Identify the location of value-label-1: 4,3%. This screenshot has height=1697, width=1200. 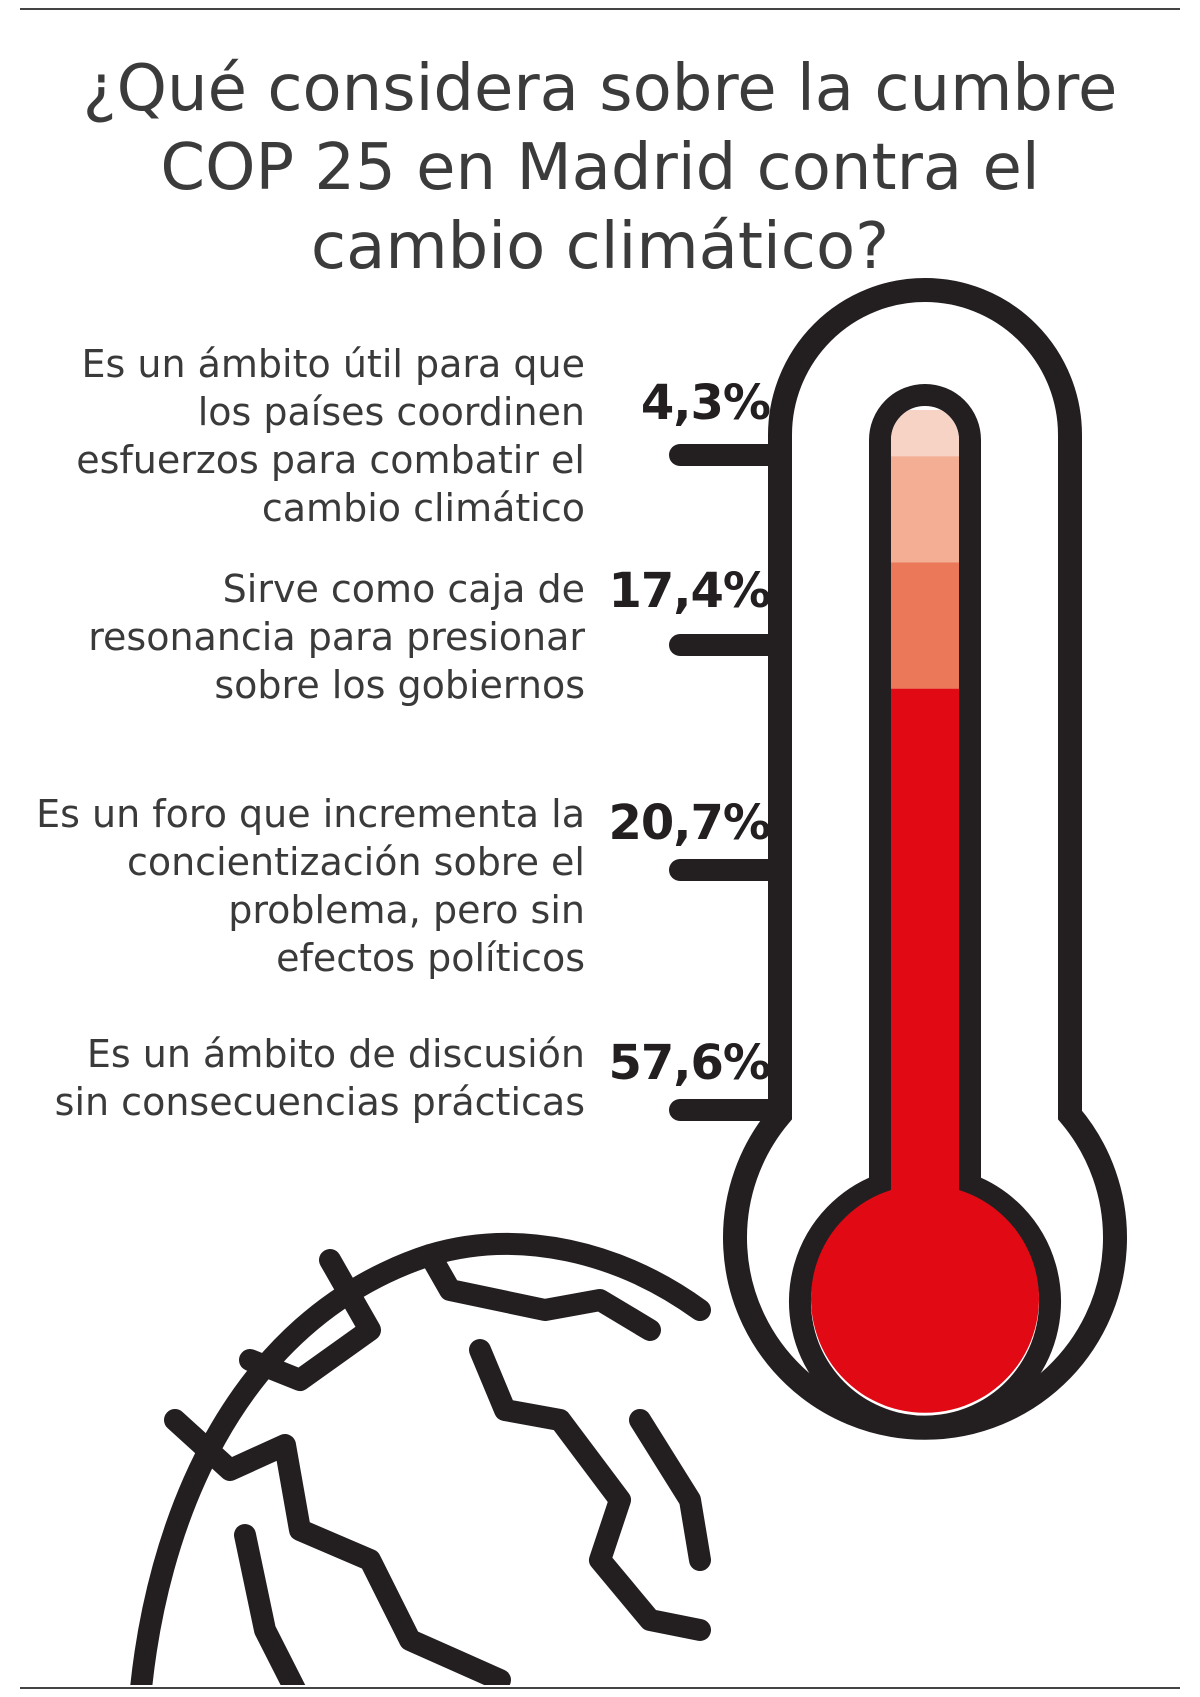
(705, 403).